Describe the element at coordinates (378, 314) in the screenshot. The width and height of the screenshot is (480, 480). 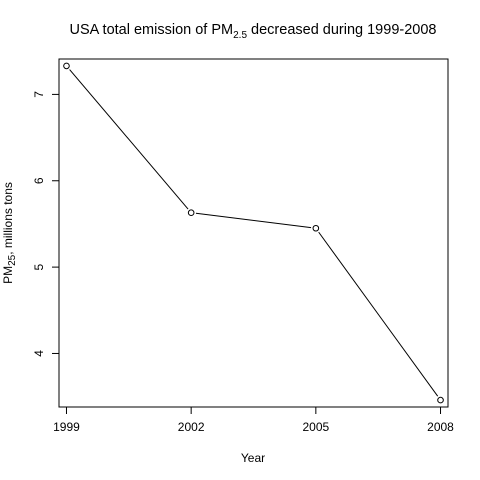
I see `series-segment-2005-2008` at that location.